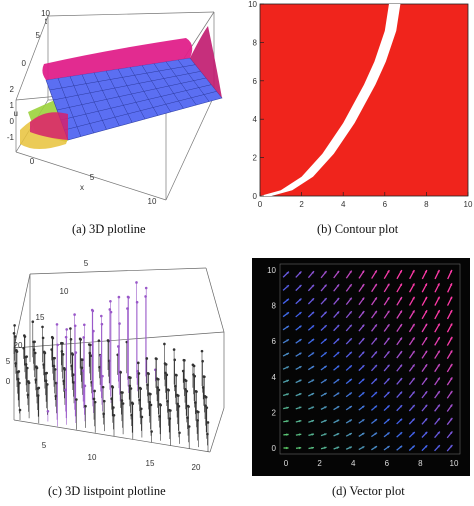 The height and width of the screenshot is (506, 474). What do you see at coordinates (255, 119) in the screenshot?
I see `y-tick-label: 4` at bounding box center [255, 119].